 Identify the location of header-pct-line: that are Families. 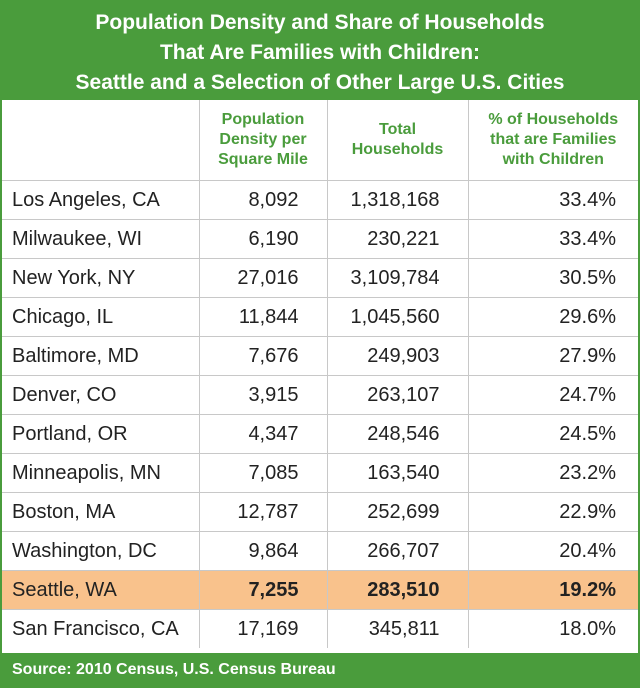
(553, 139).